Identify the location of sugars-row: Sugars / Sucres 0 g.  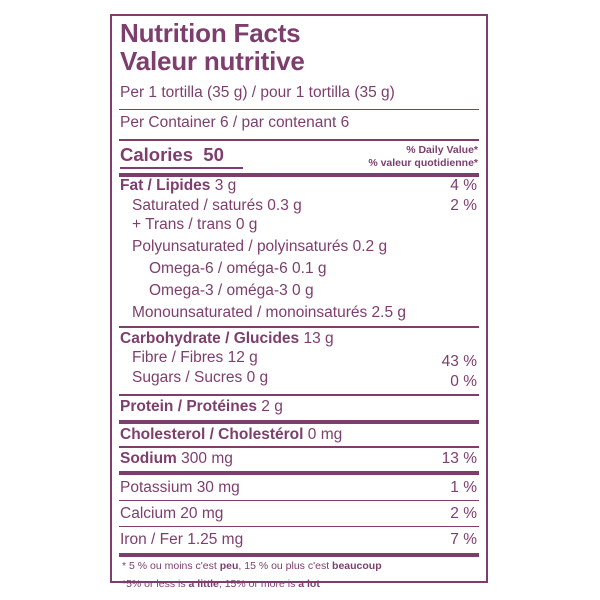
(200, 378).